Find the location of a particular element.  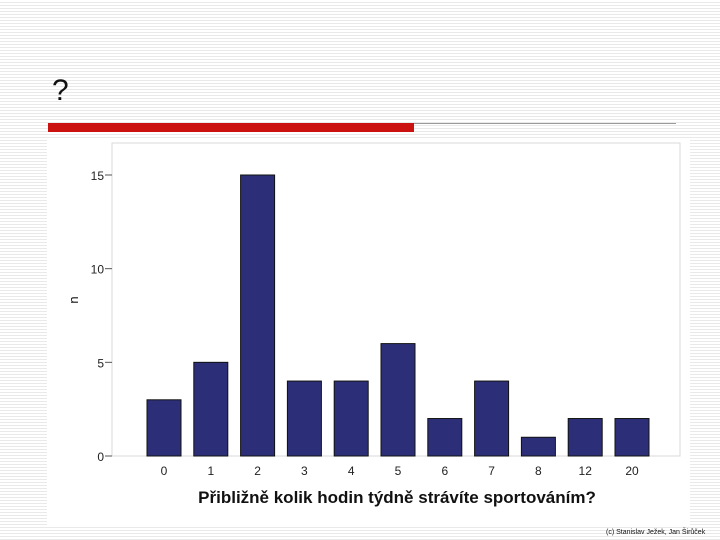

y-tick-label-5: 5 is located at coordinates (100, 363).